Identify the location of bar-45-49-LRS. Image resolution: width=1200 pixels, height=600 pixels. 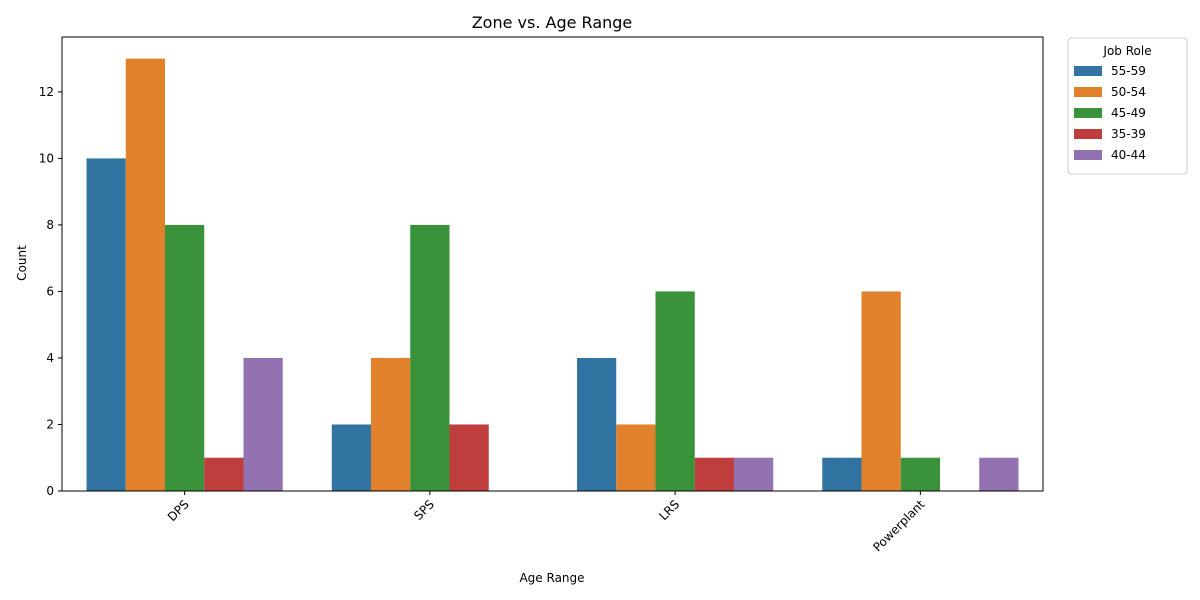
(675, 391).